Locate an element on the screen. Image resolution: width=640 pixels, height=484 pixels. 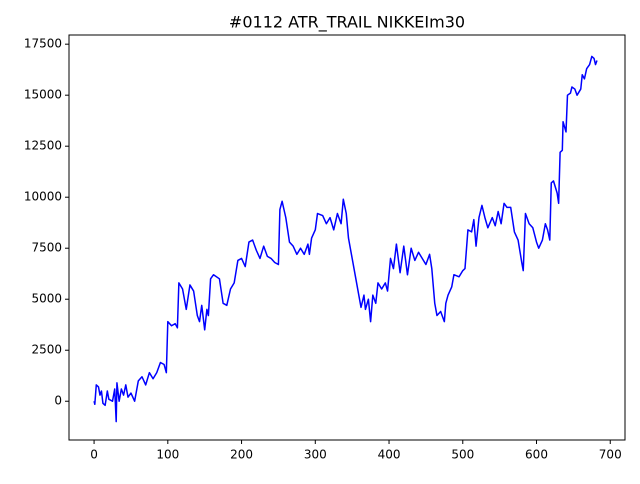
y-tick-label: 12500 is located at coordinates (43, 146).